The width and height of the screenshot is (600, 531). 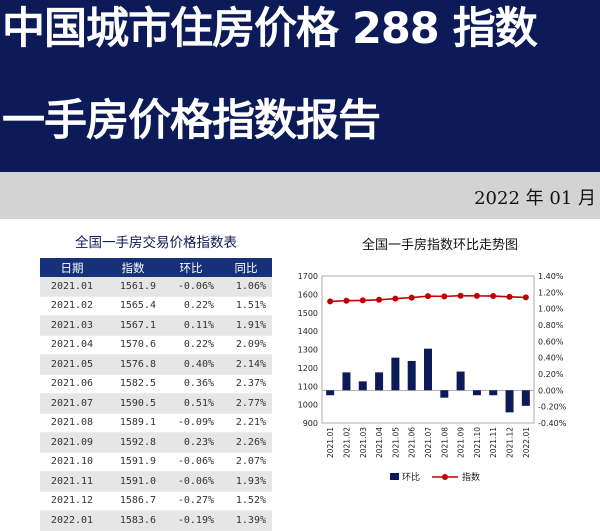 What do you see at coordinates (191, 364) in the screenshot?
I see `cell-mom: 0.40%` at bounding box center [191, 364].